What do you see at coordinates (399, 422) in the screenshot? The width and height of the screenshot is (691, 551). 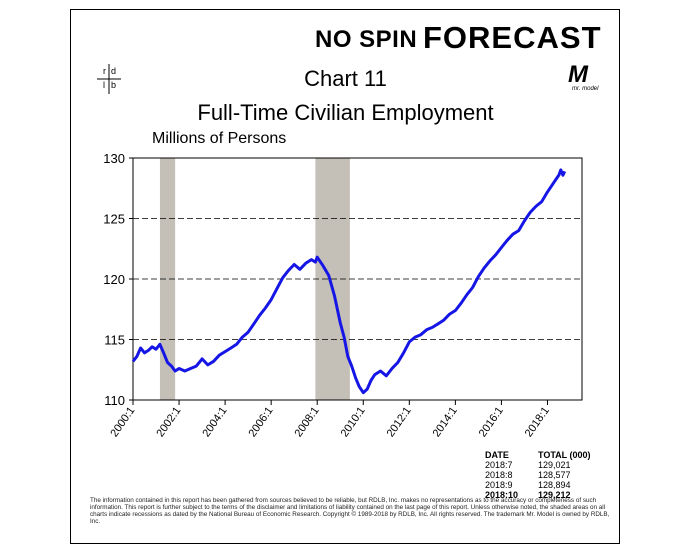 I see `x-tick-label: 2012:1` at bounding box center [399, 422].